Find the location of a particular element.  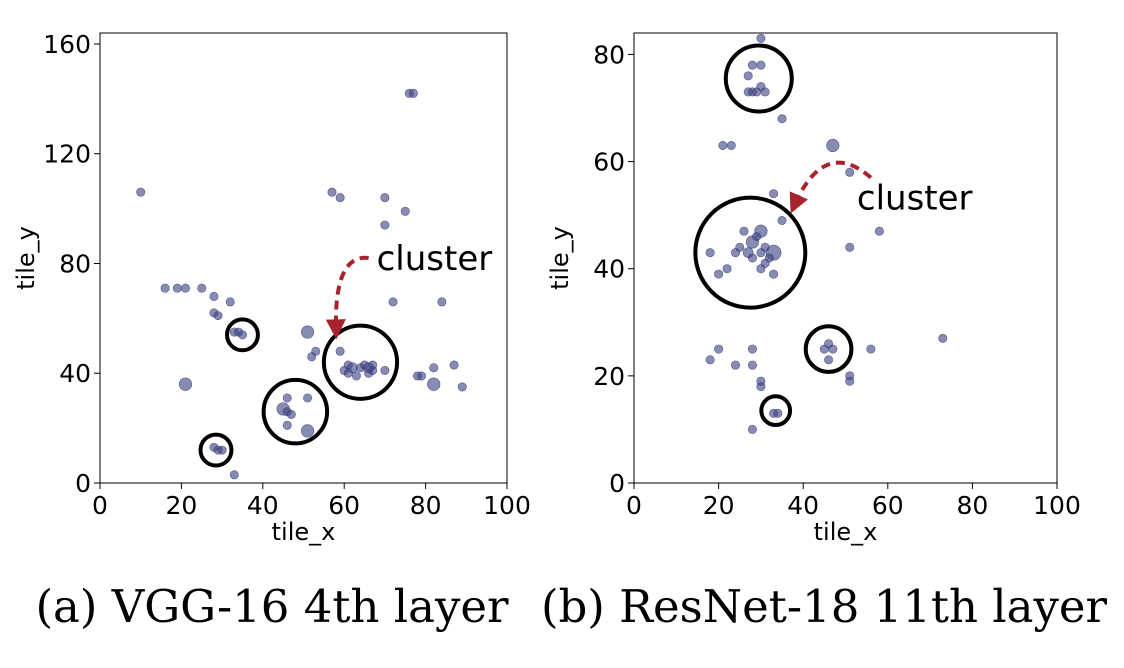

subfigure-caption: (a) VGG-16 4th layer is located at coordinates (272, 606).